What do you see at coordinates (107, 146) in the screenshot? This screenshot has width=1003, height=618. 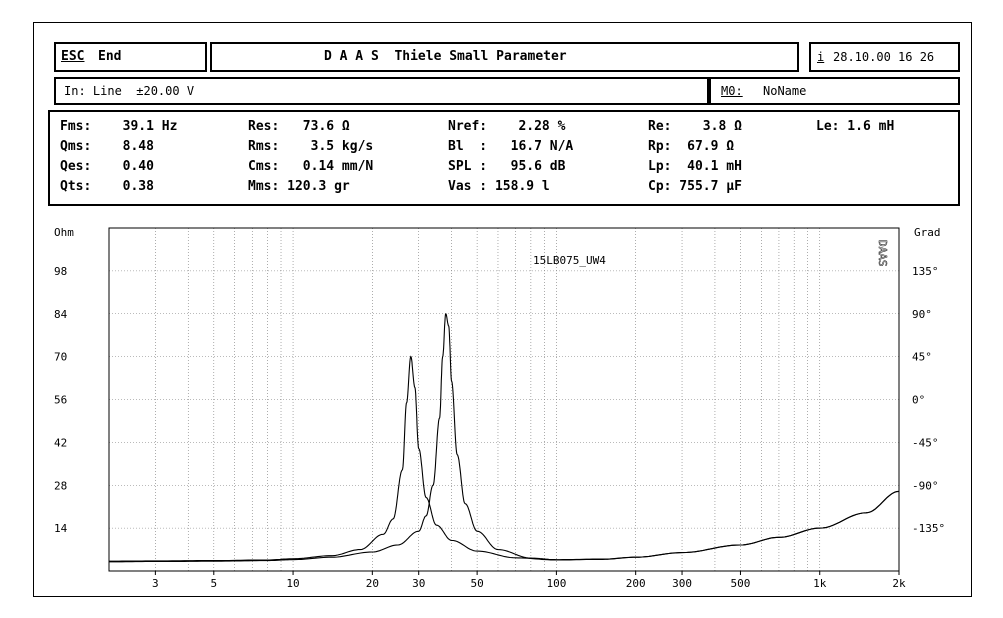 I see `param-qms: Qms: 8.48` at bounding box center [107, 146].